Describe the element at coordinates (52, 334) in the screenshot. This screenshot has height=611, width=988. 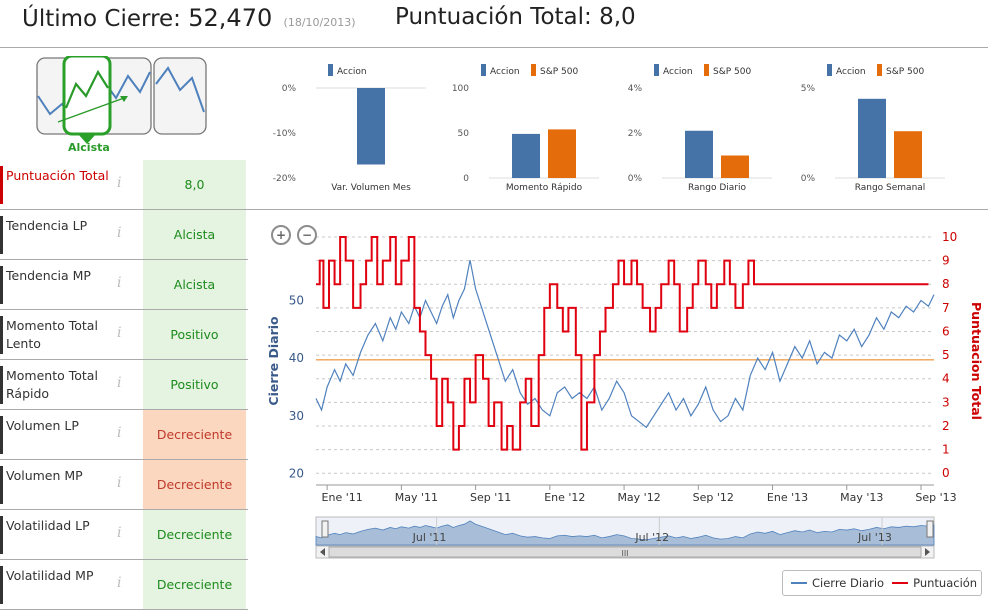
I see `metric-name: Momento Total Lento` at that location.